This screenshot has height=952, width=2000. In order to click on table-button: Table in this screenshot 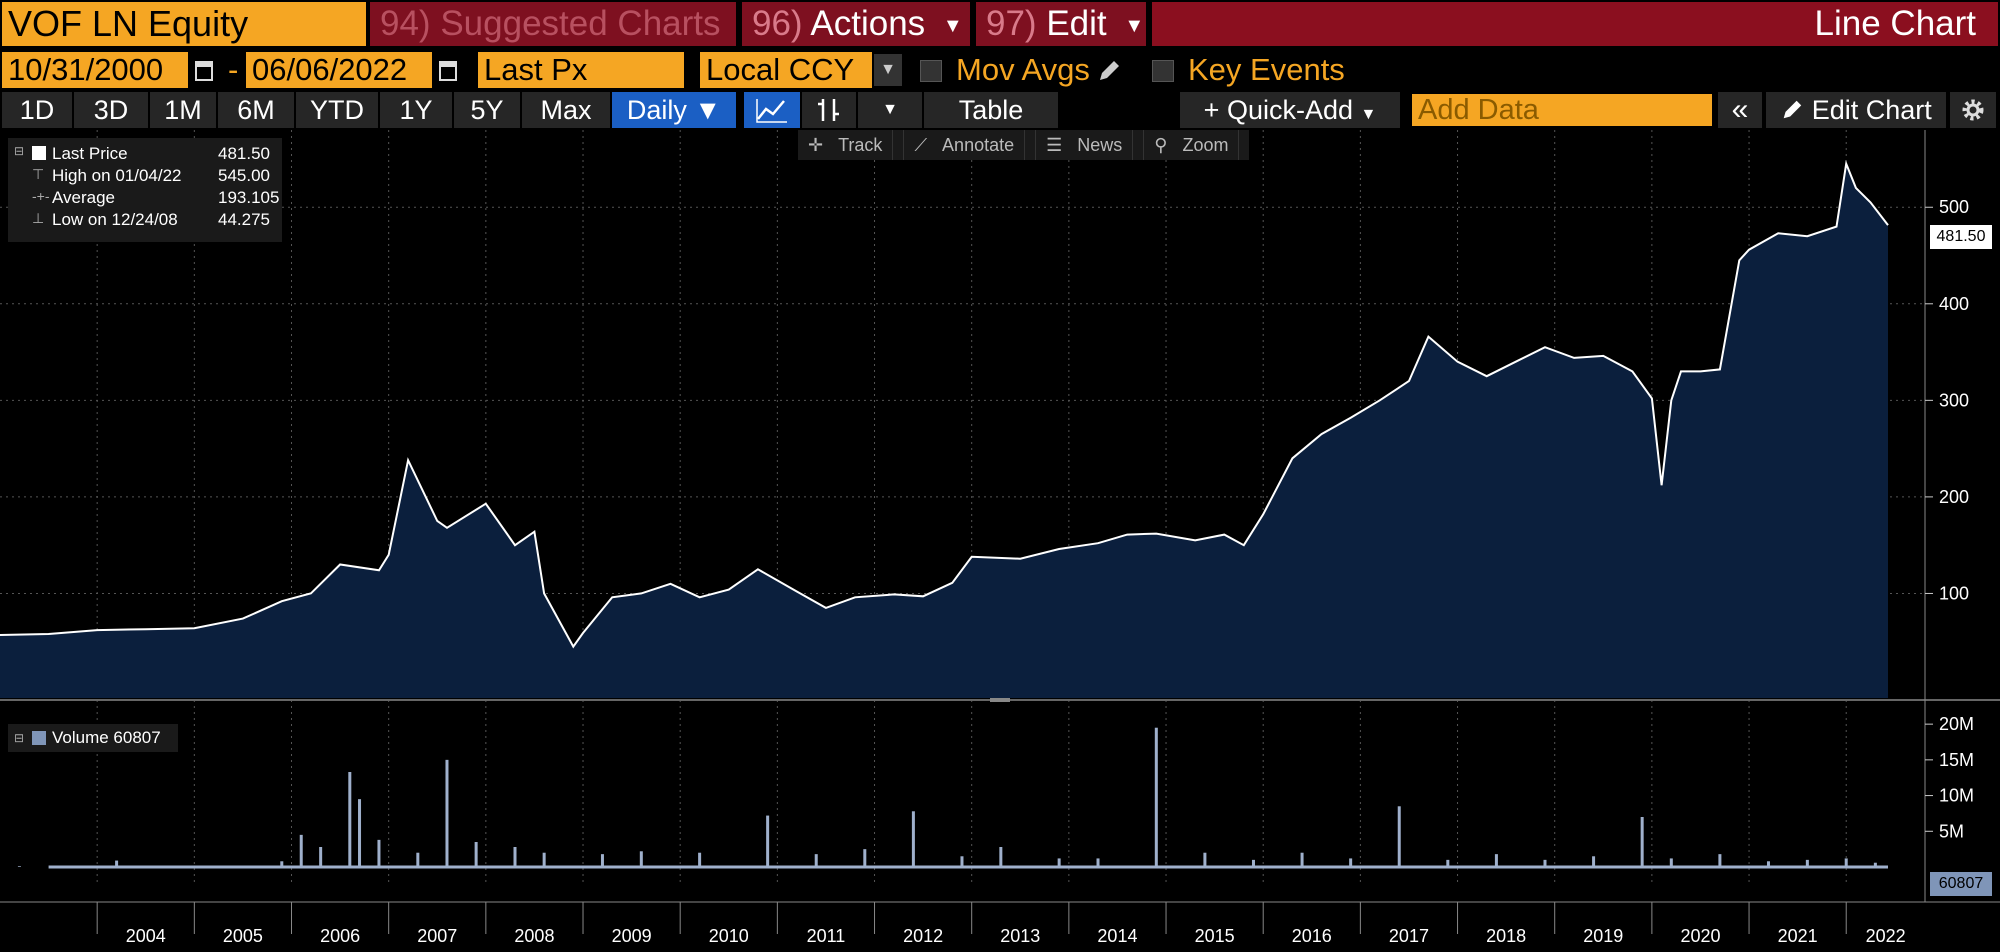, I will do `click(991, 110)`.